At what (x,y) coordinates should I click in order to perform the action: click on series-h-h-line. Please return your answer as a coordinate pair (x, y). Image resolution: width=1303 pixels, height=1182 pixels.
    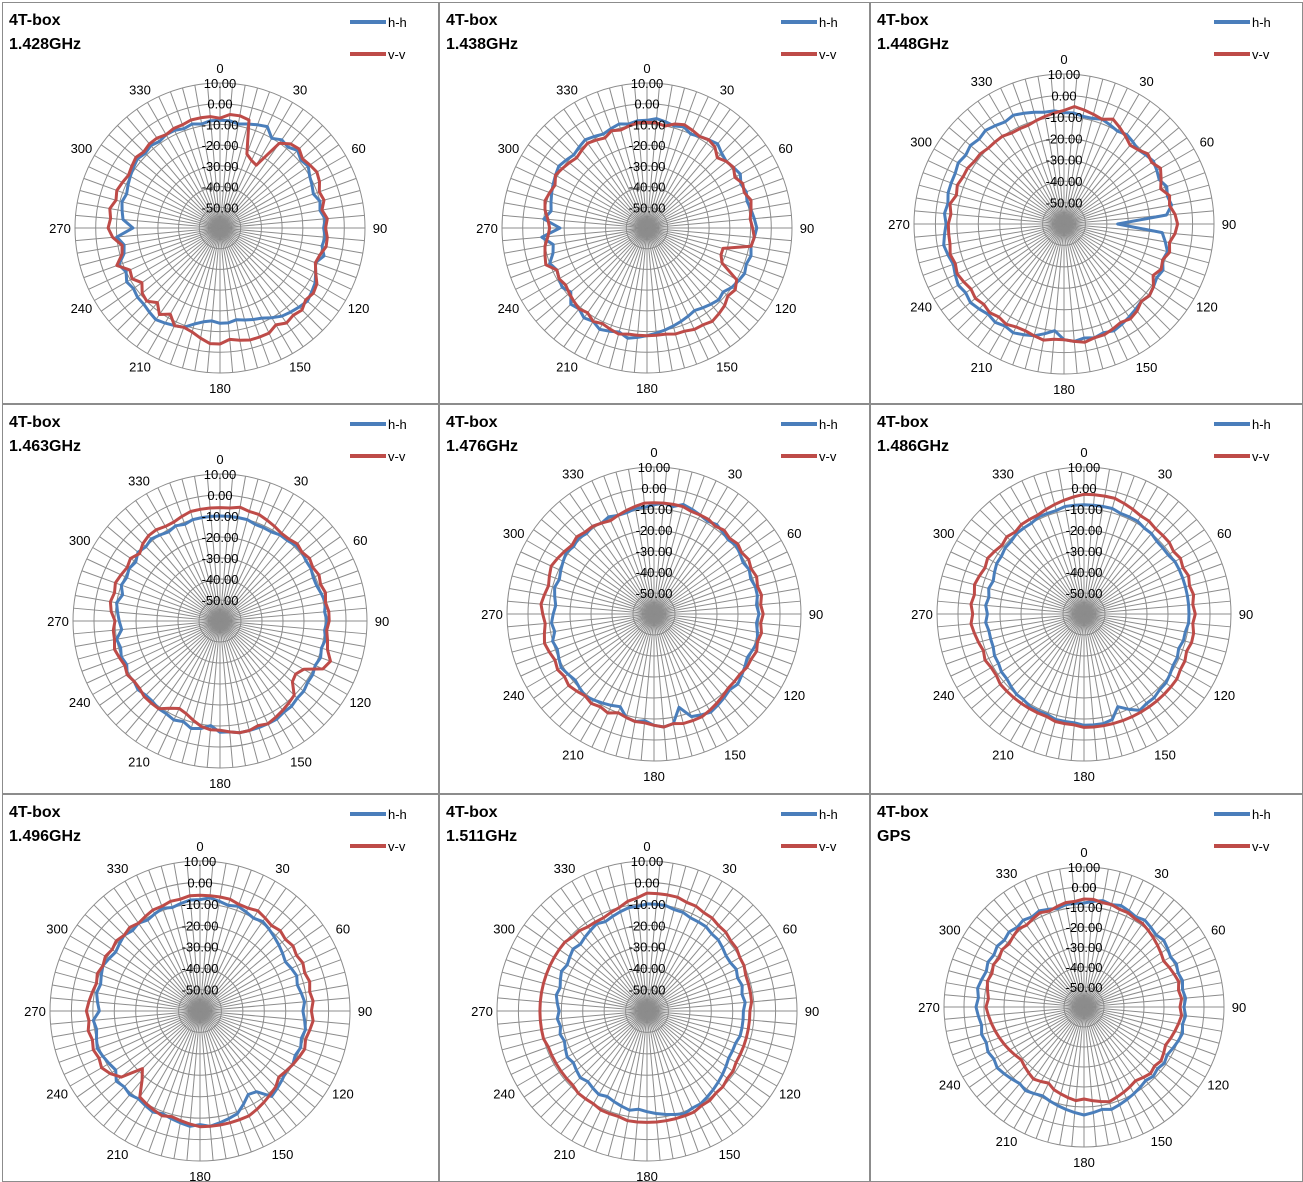
    Looking at the image, I should click on (199, 1012).